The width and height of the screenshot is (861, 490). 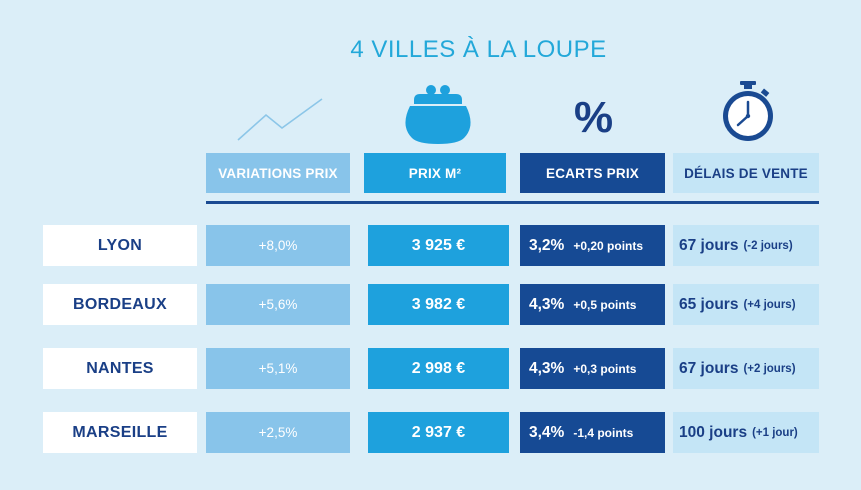 I want to click on delai-cell: 100 jours (+1 jour), so click(x=746, y=432).